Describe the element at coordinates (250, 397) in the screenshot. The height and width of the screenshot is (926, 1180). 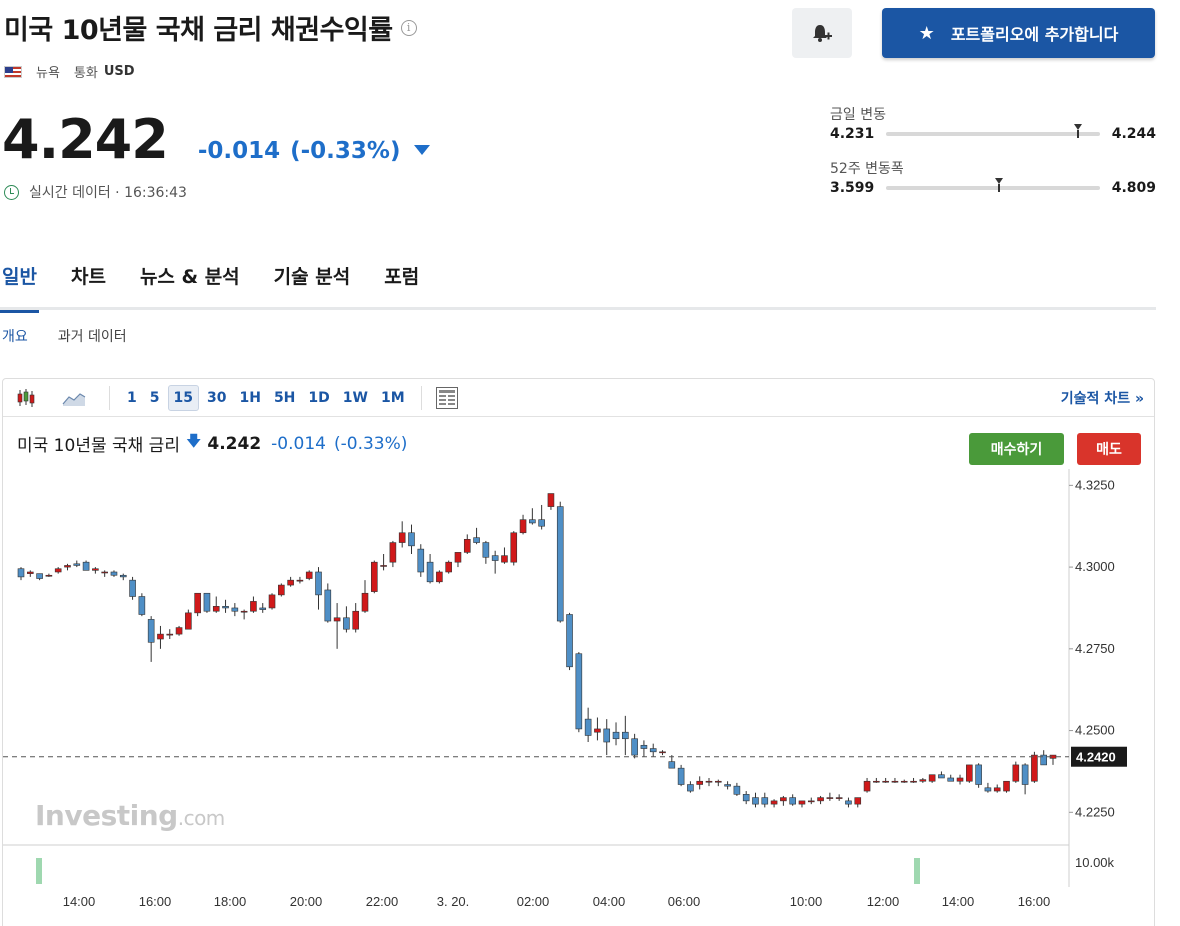
I see `timeframe-1h: 1H` at that location.